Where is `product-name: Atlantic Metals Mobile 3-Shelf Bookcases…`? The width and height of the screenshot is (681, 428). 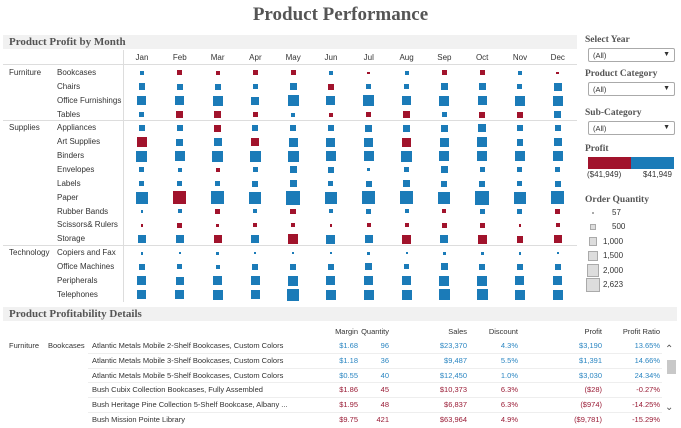 product-name: Atlantic Metals Mobile 3-Shelf Bookcases… is located at coordinates (188, 360).